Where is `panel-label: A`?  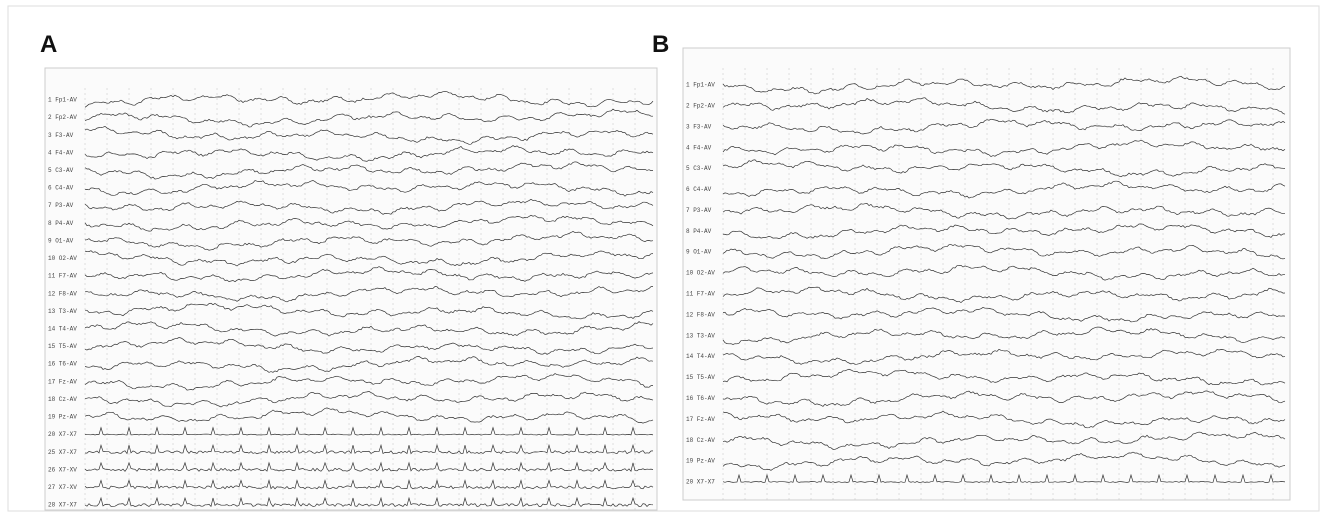
panel-label: A is located at coordinates (48, 44).